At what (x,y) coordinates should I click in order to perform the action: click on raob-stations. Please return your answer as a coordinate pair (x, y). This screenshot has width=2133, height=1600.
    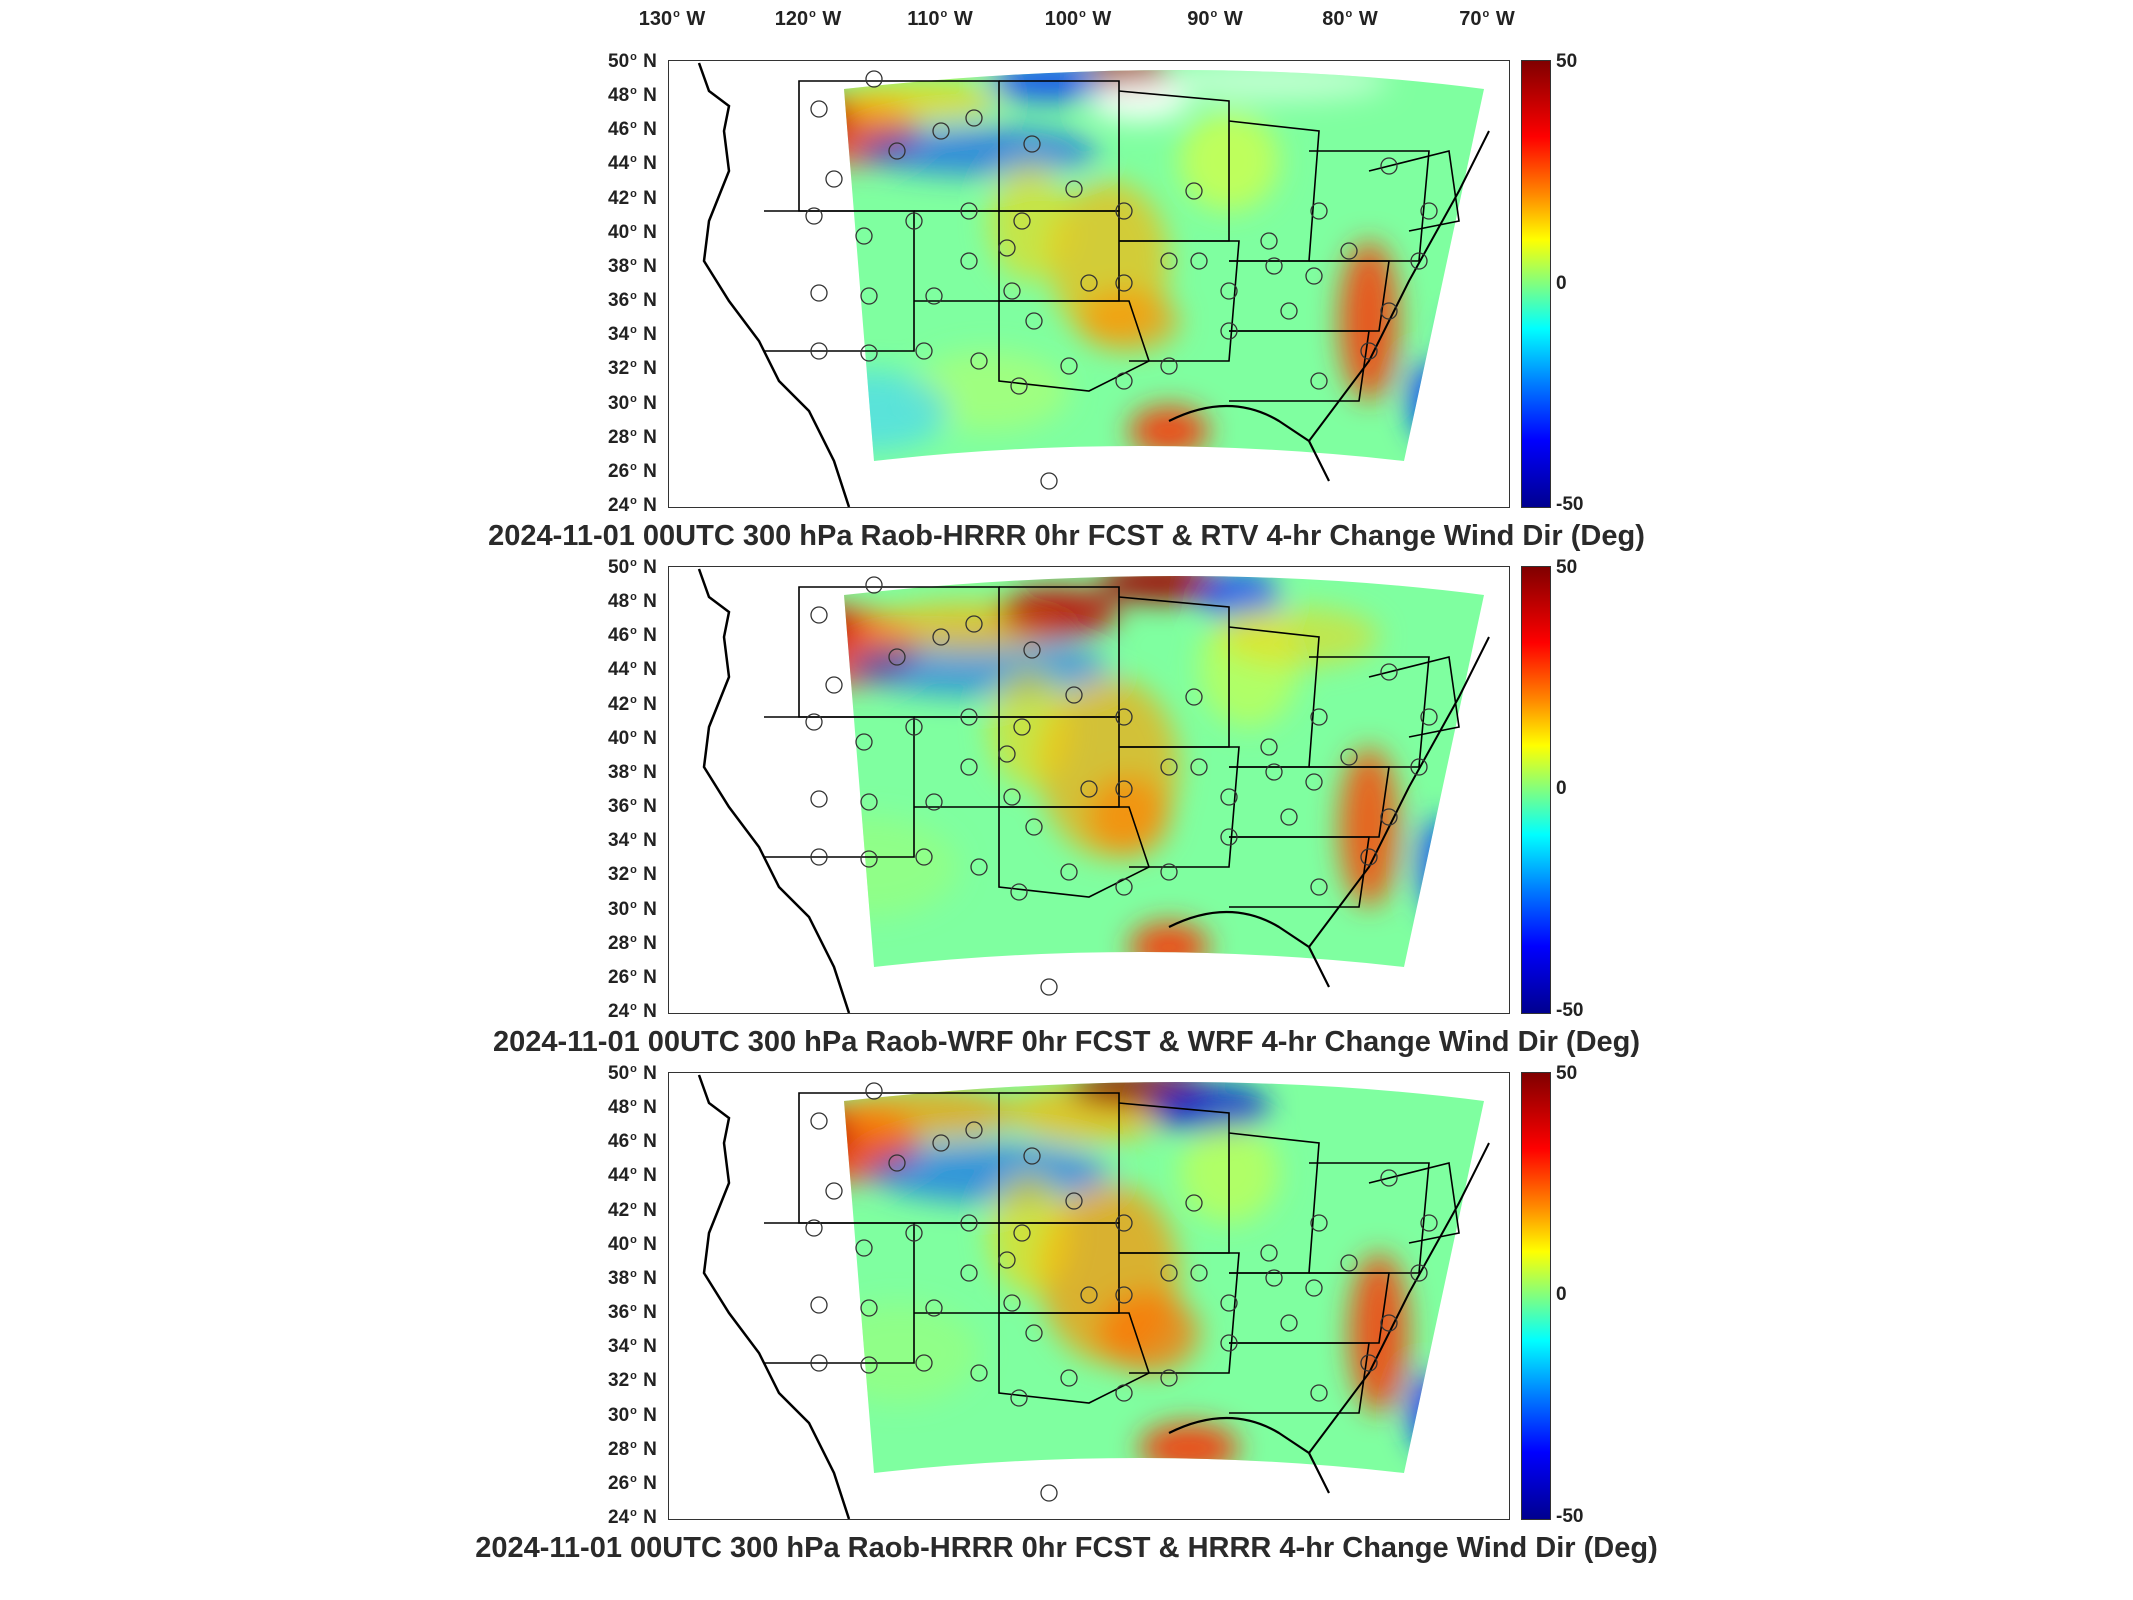
    Looking at the image, I should click on (1121, 786).